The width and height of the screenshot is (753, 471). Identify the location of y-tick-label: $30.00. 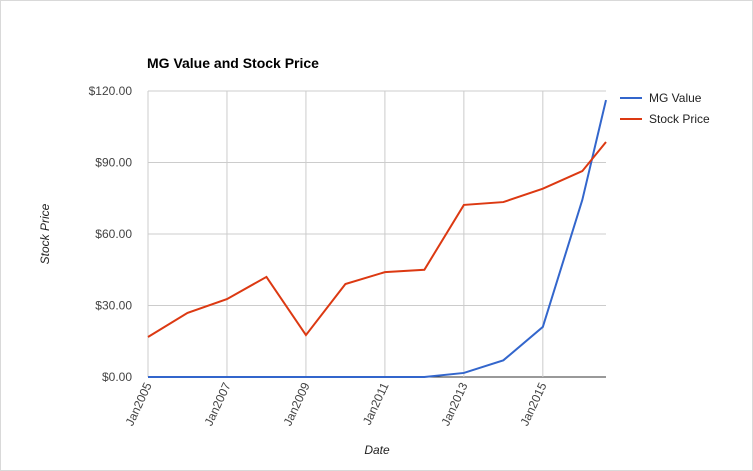
(113, 306).